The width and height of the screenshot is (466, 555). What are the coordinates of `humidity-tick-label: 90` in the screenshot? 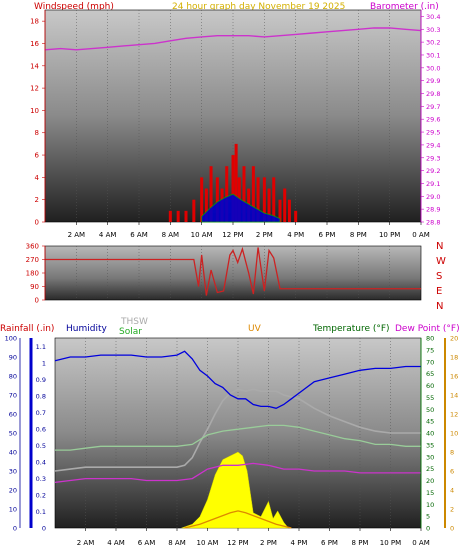 It's located at (13, 358).